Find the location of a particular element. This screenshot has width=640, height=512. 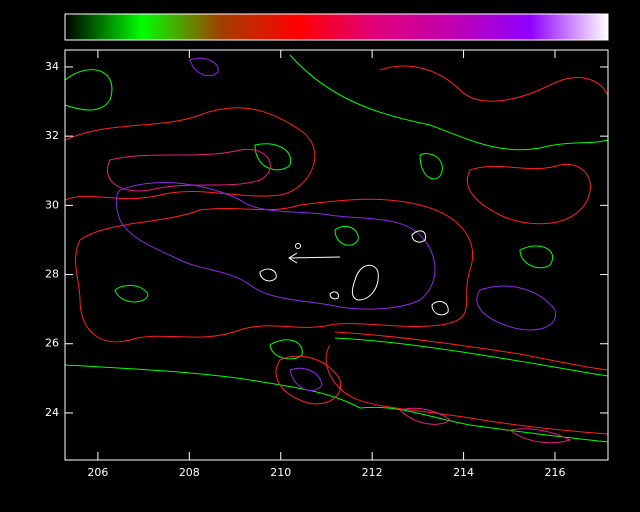

x-tick-label: 212 is located at coordinates (372, 472).